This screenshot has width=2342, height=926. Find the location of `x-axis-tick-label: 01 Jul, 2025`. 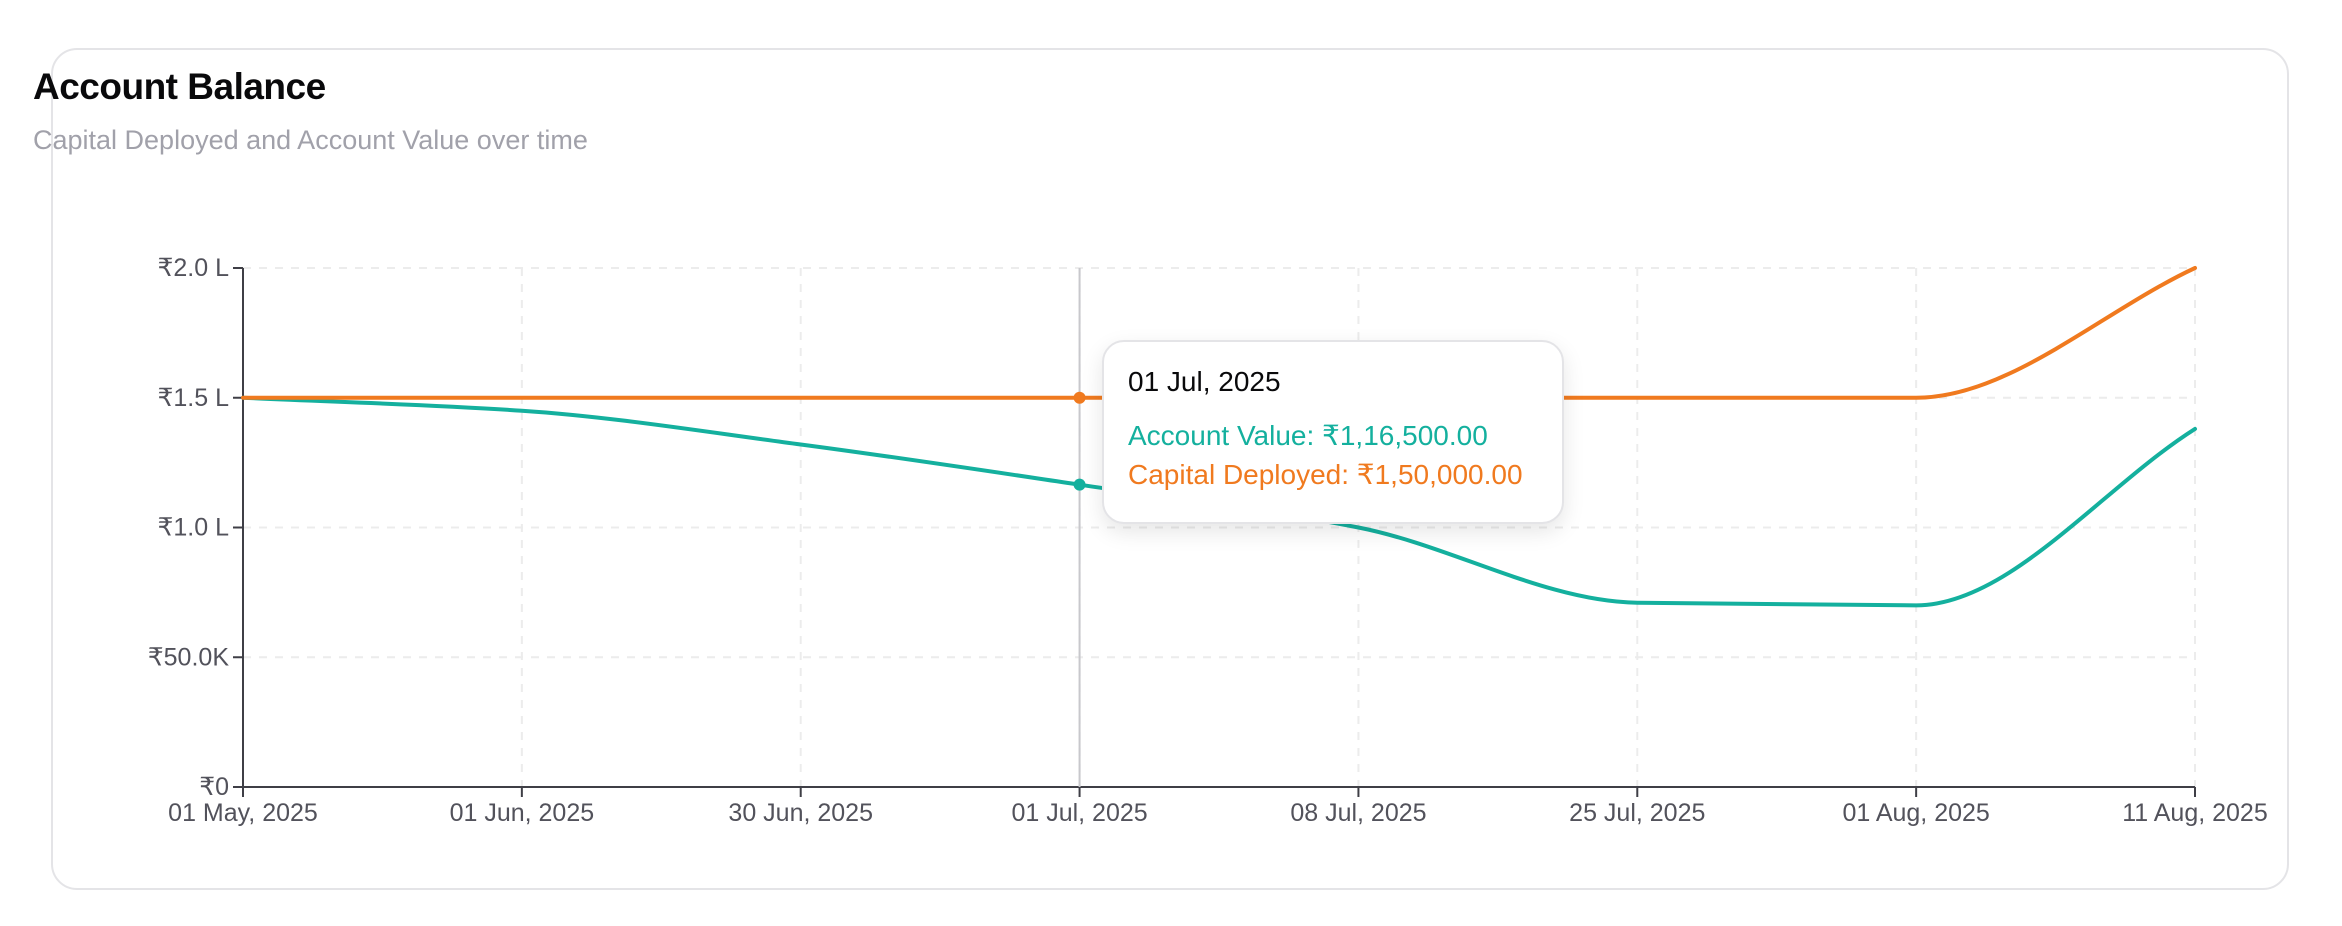

x-axis-tick-label: 01 Jul, 2025 is located at coordinates (1079, 813).